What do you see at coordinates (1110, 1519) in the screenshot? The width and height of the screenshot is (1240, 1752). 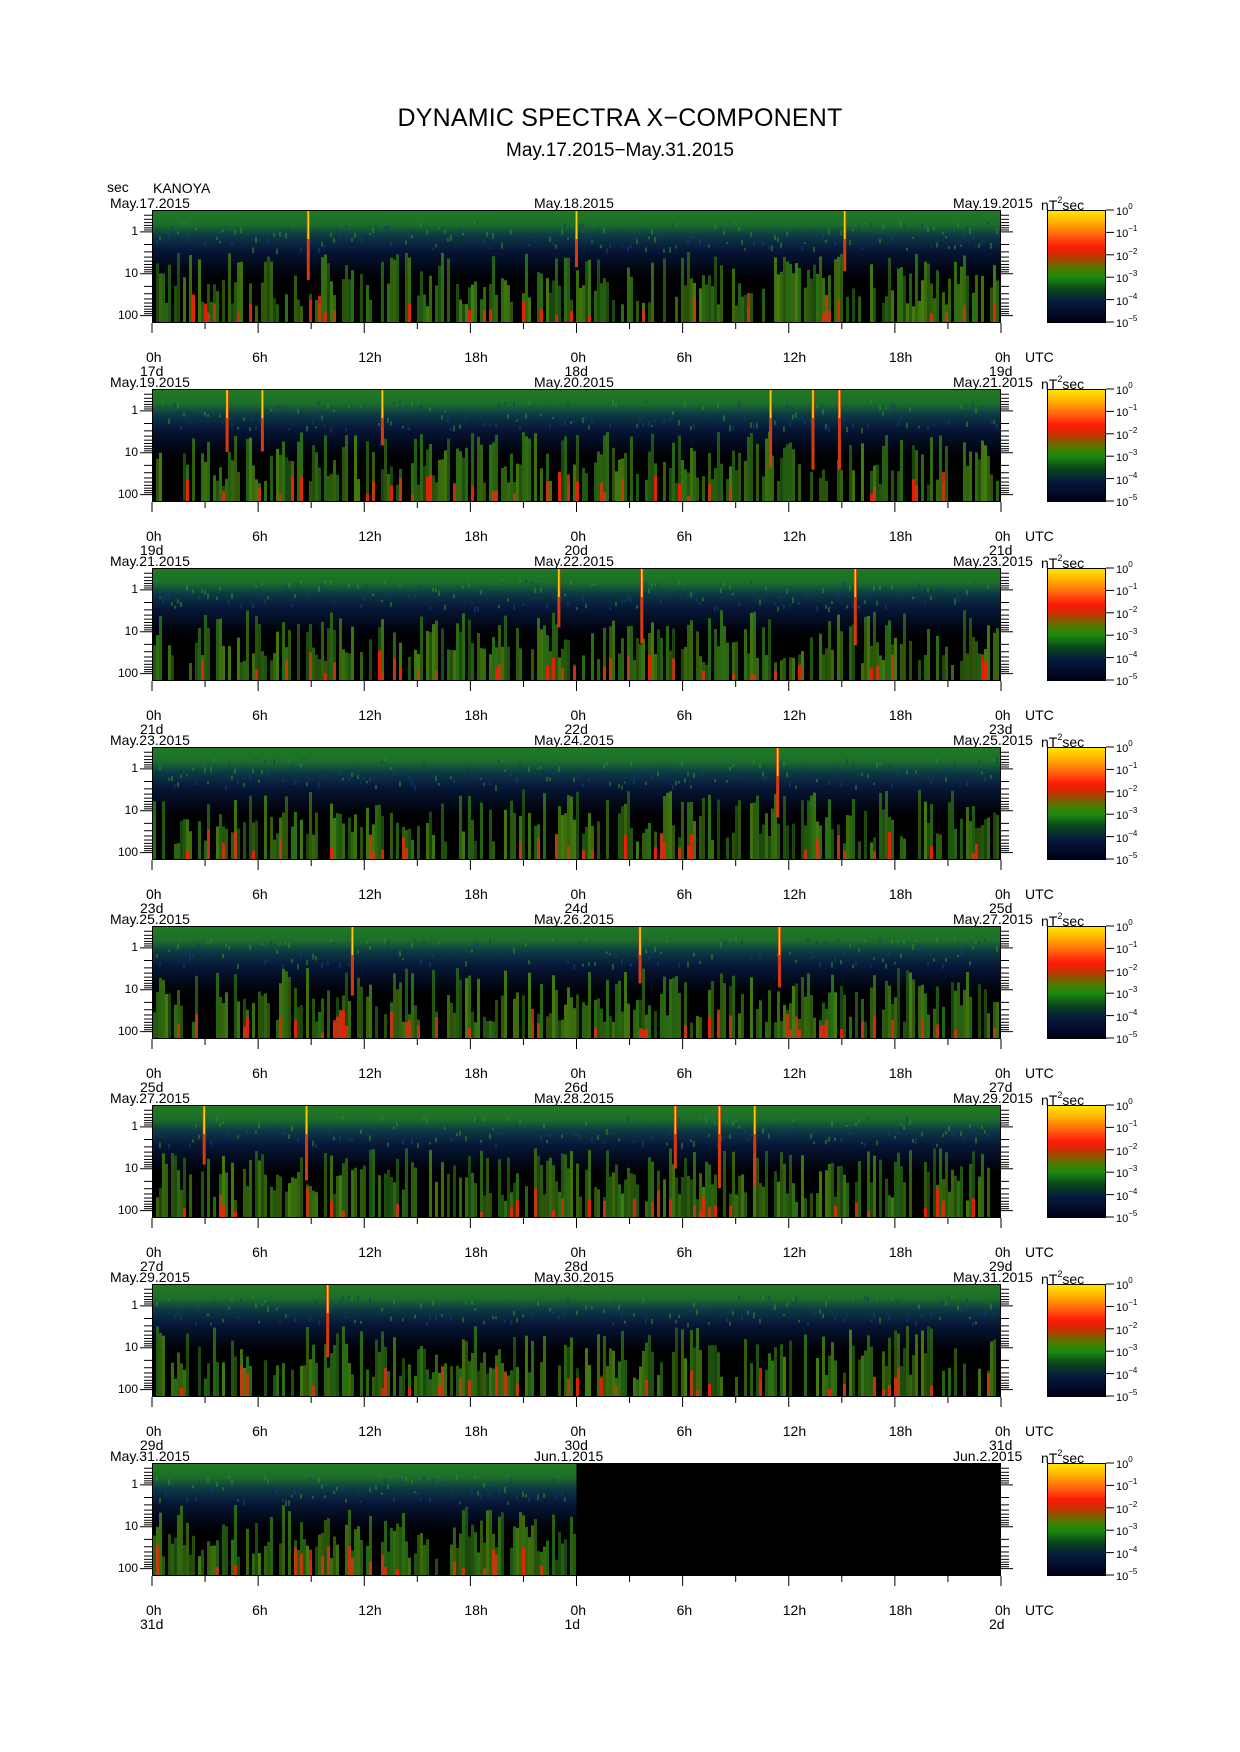 I see `colorbar-ticks` at bounding box center [1110, 1519].